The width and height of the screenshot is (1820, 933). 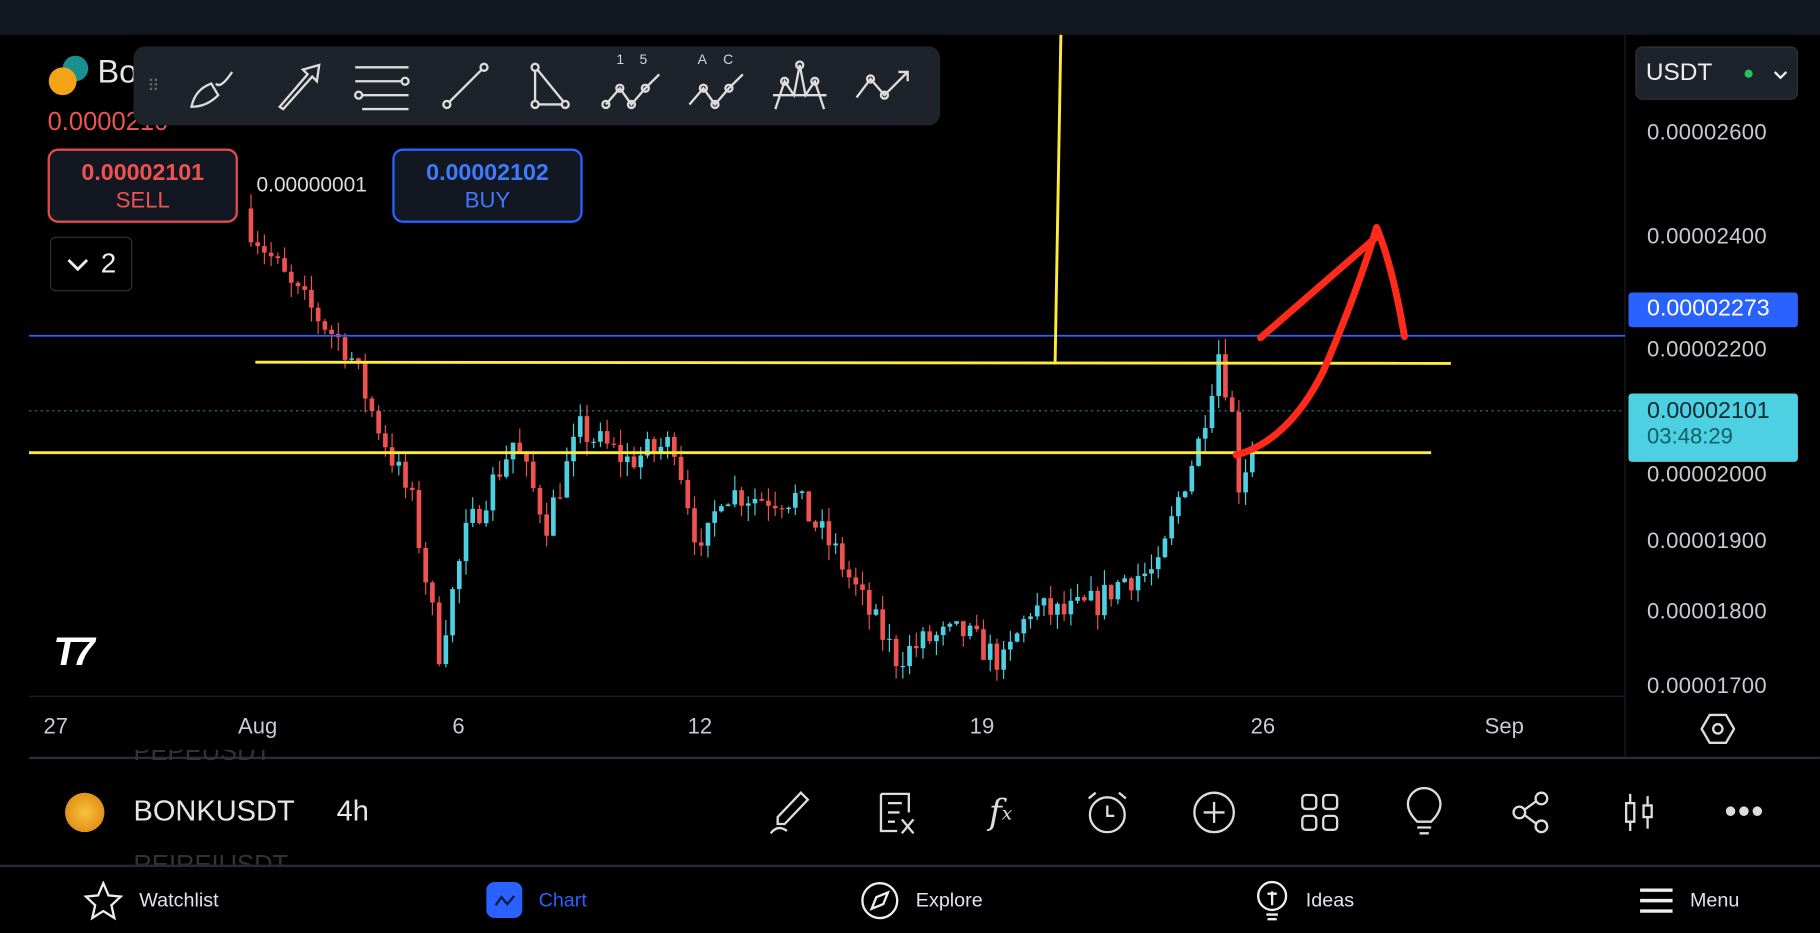 What do you see at coordinates (897, 812) in the screenshot?
I see `object-tree-icon` at bounding box center [897, 812].